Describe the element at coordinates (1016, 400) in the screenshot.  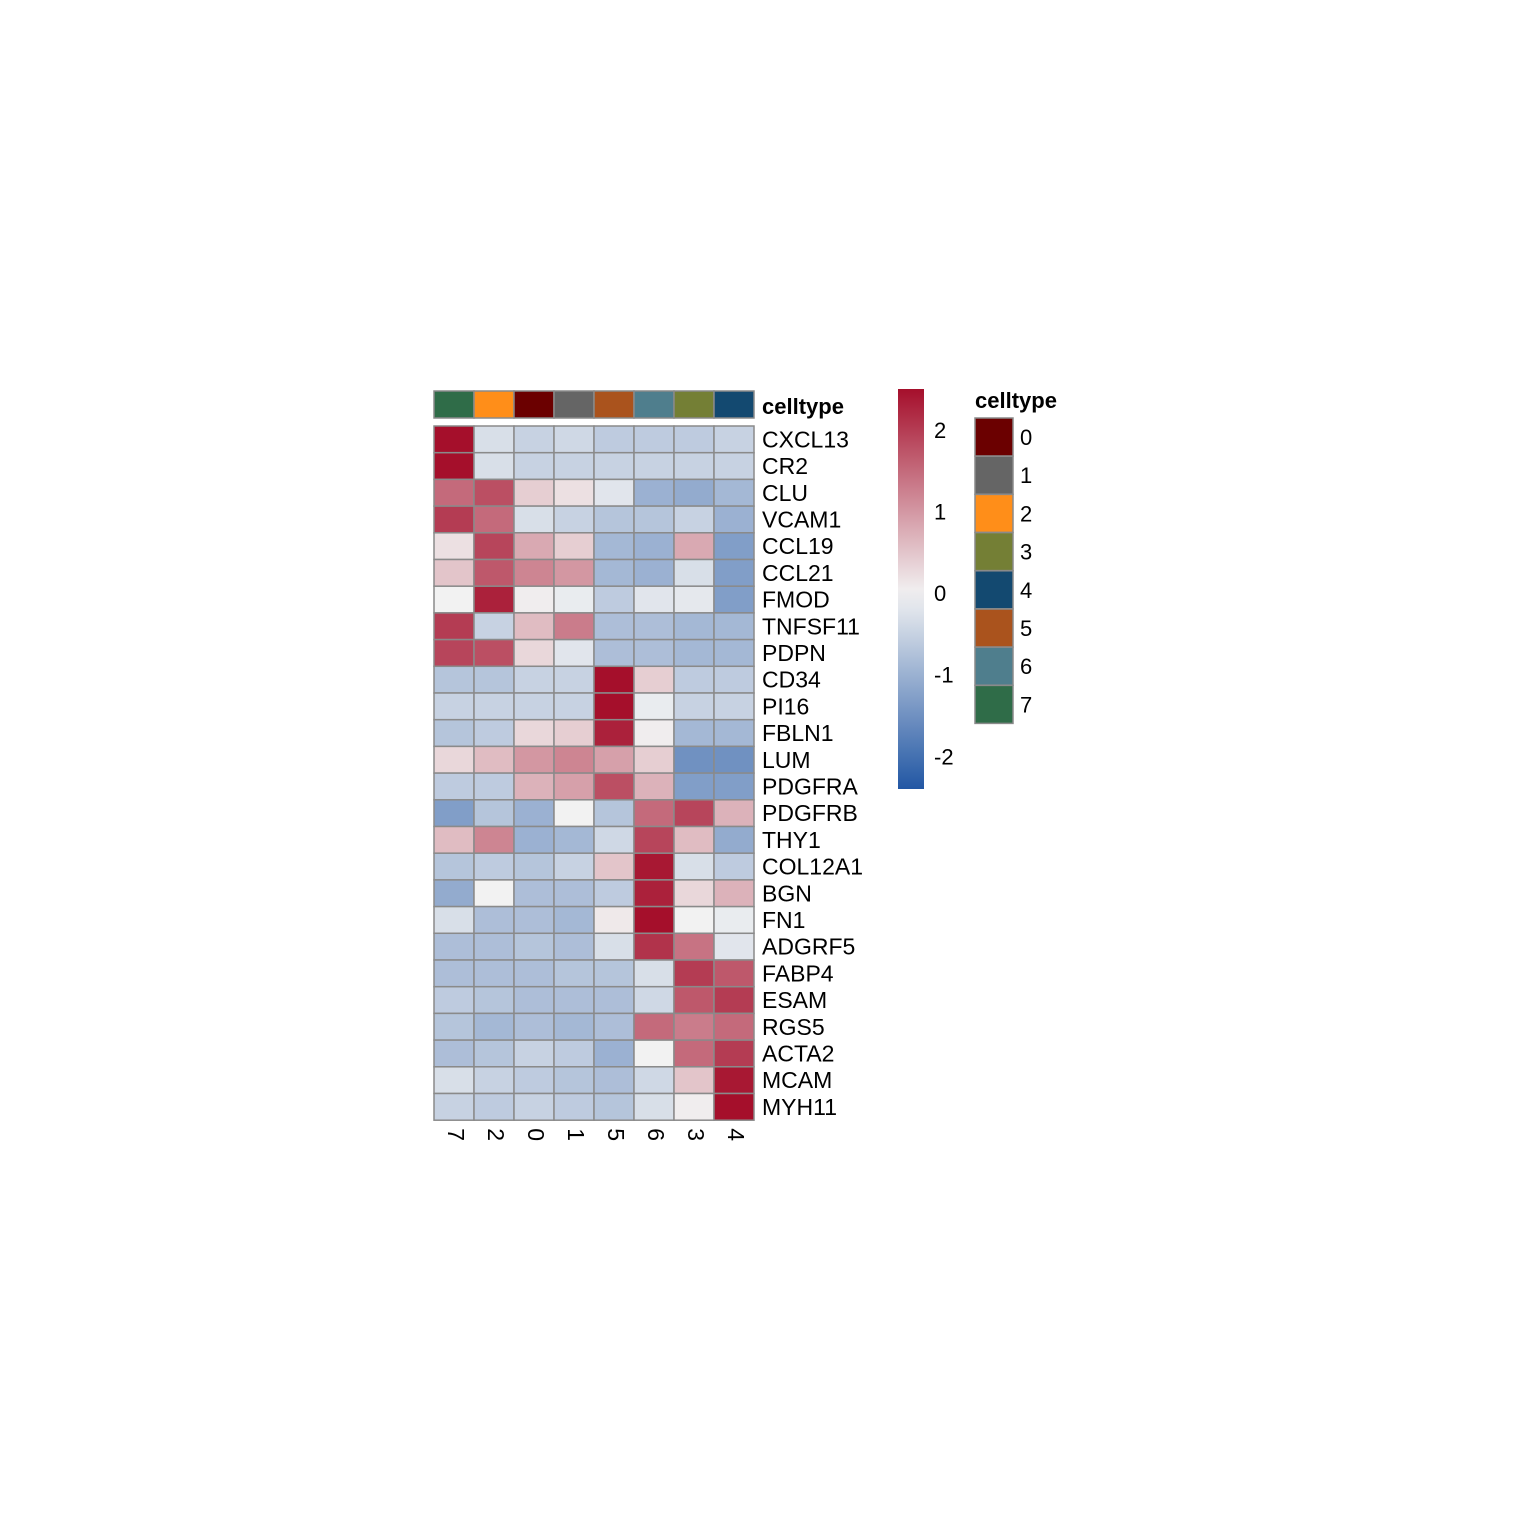
I see `legend-title: celltype` at that location.